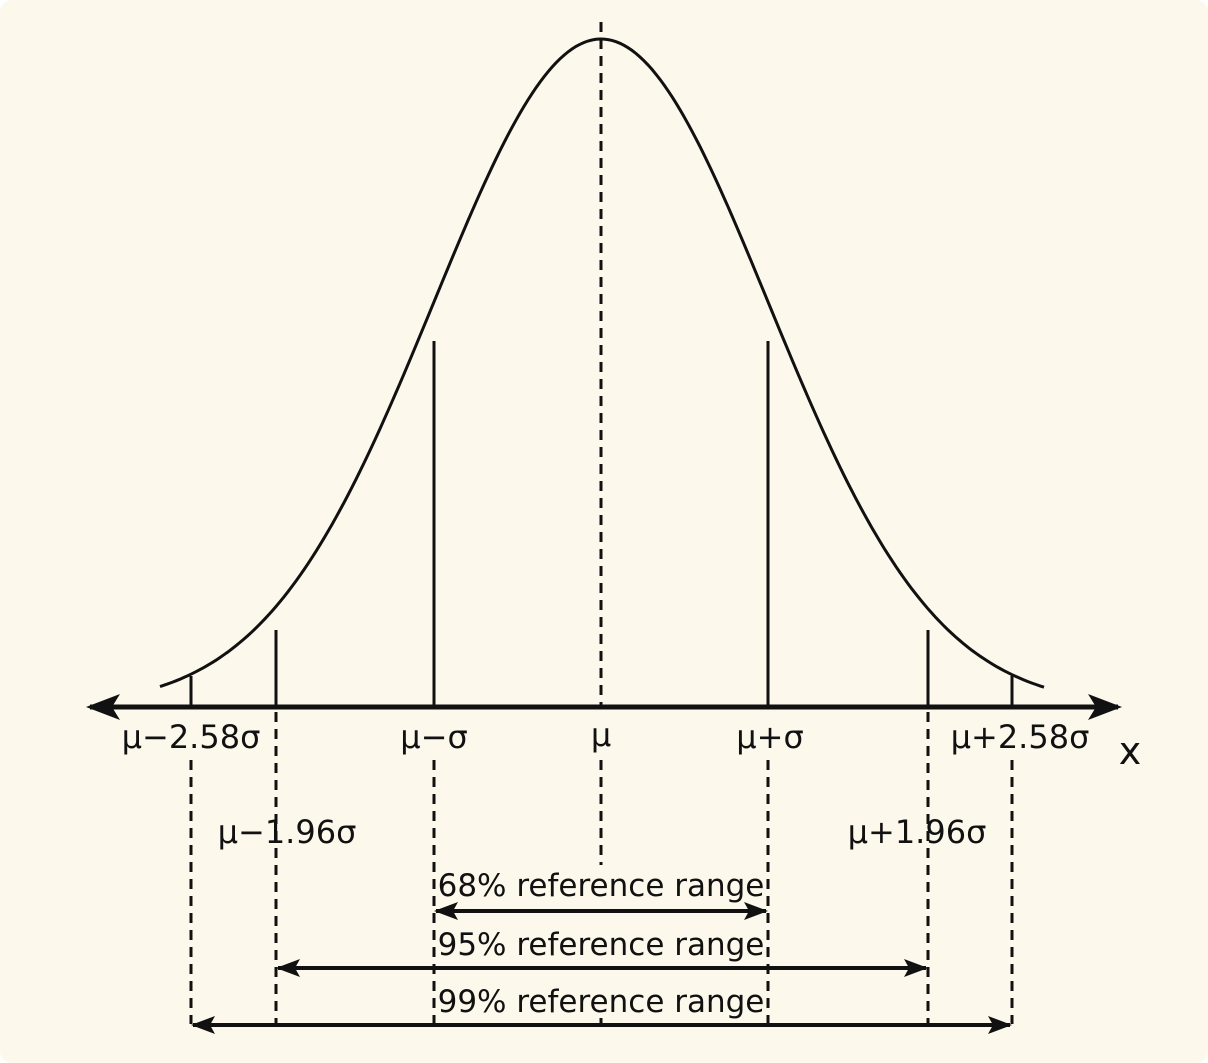 This screenshot has width=1208, height=1063. What do you see at coordinates (1130, 751) in the screenshot?
I see `axis-variable-label: x` at bounding box center [1130, 751].